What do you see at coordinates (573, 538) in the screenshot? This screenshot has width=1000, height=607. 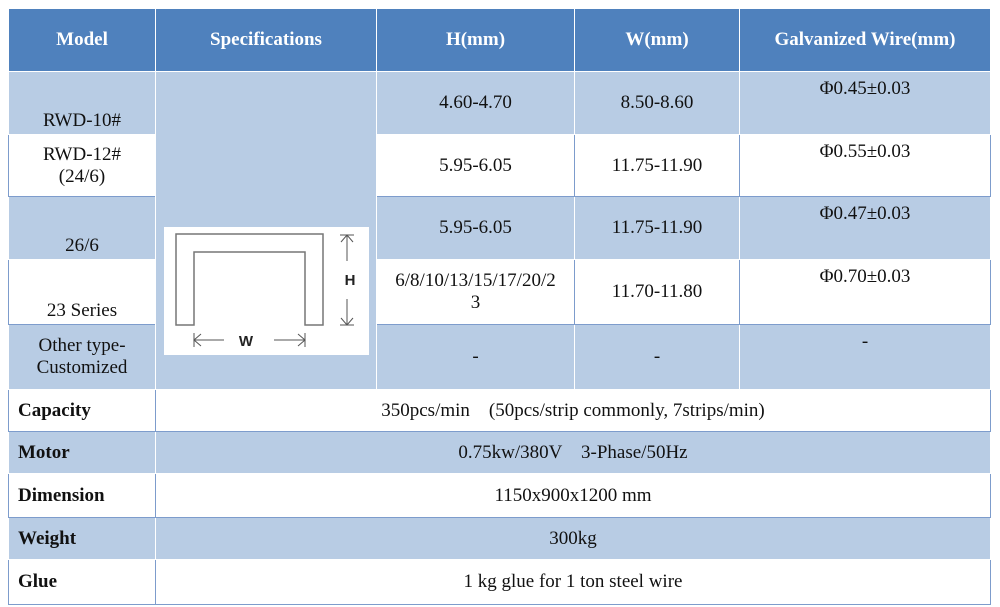 I see `summary-value: 300kg` at bounding box center [573, 538].